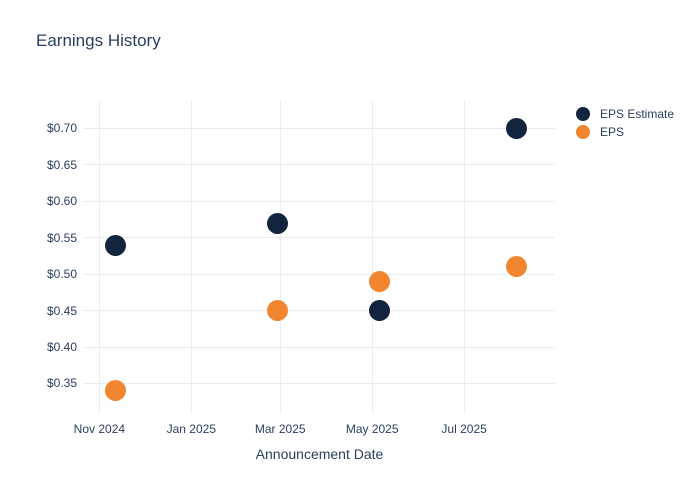 Image resolution: width=700 pixels, height=500 pixels. Describe the element at coordinates (99, 429) in the screenshot. I see `x-tick-label: Nov 2024` at that location.